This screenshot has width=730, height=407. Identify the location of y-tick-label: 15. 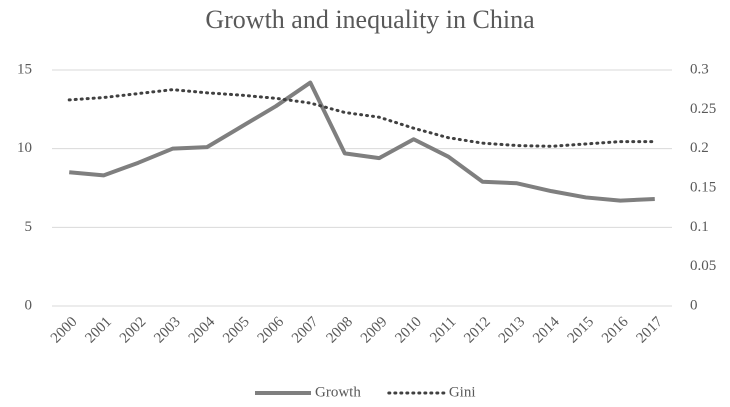
(24, 69).